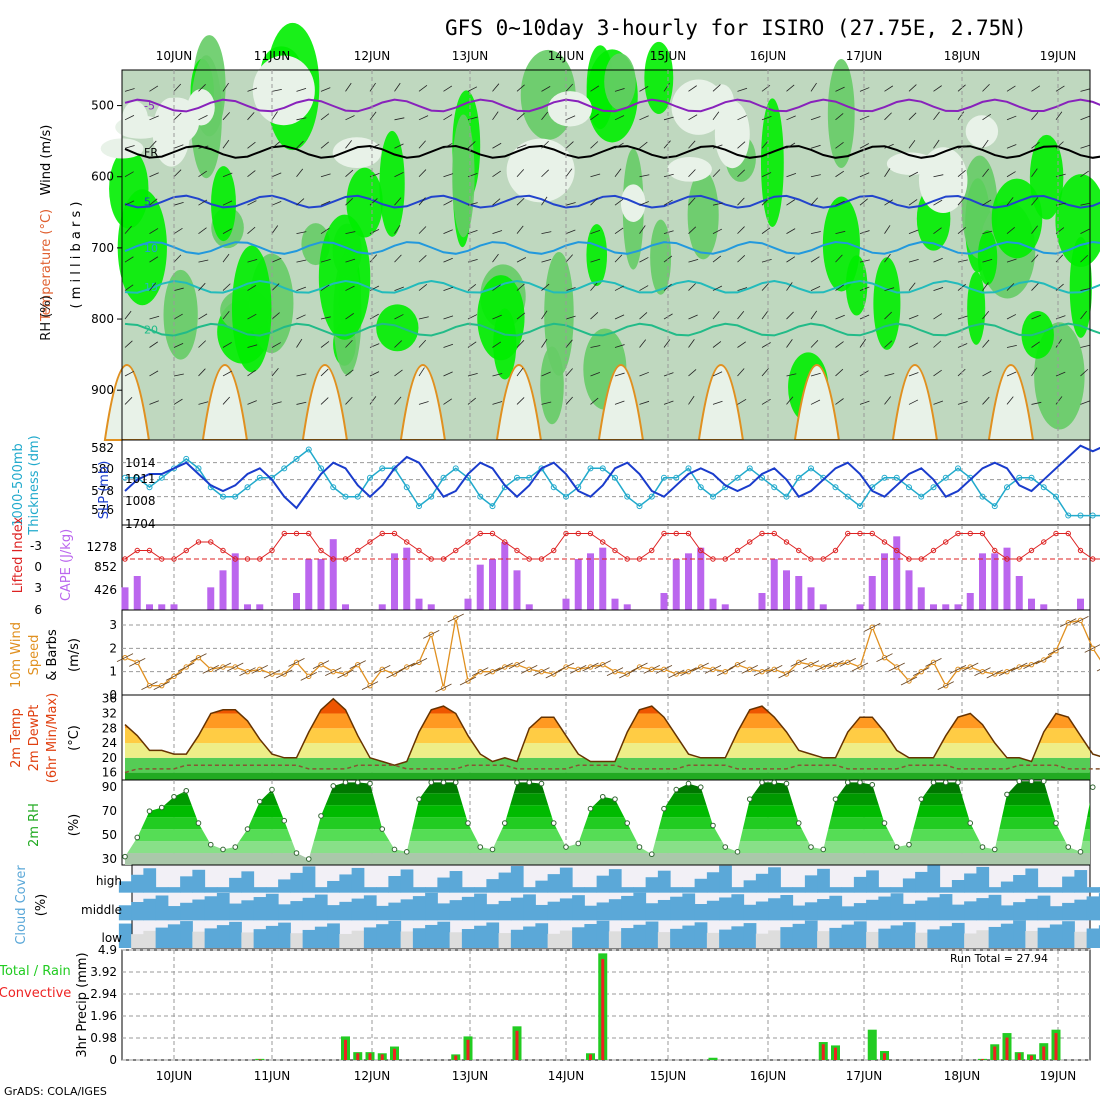 This screenshot has height=1100, width=1100. I want to click on temp-tick: 32, so click(109, 713).